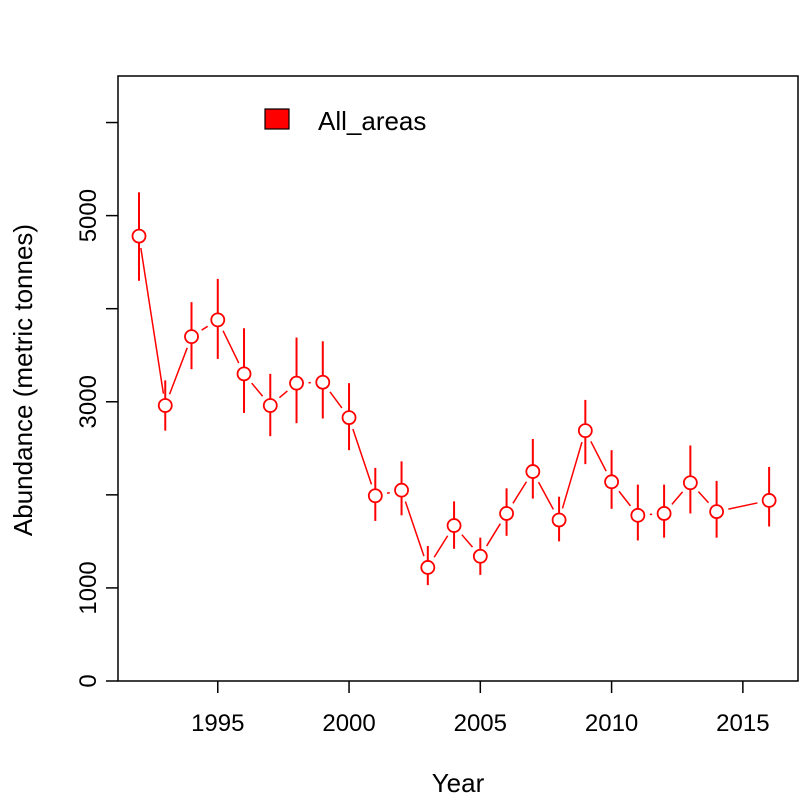 This screenshot has width=800, height=800. I want to click on legend-swatch, so click(277, 119).